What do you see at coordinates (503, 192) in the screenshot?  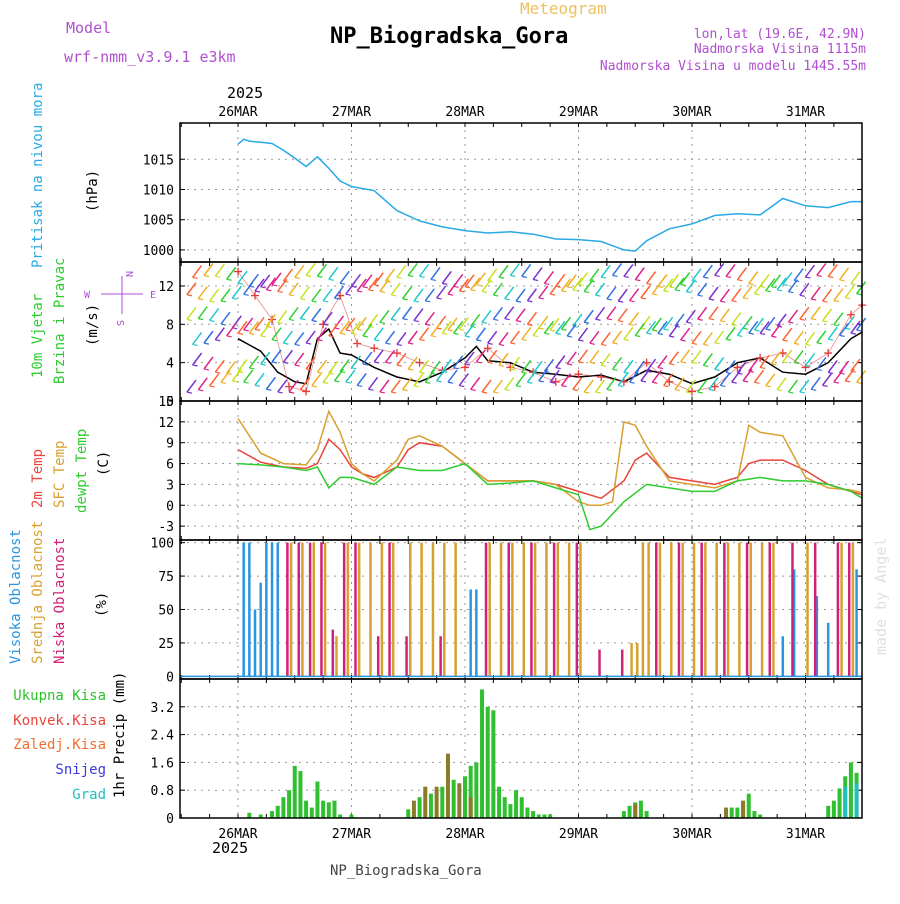 I see `panel-pressure: 1000 1005 1010 1015` at bounding box center [503, 192].